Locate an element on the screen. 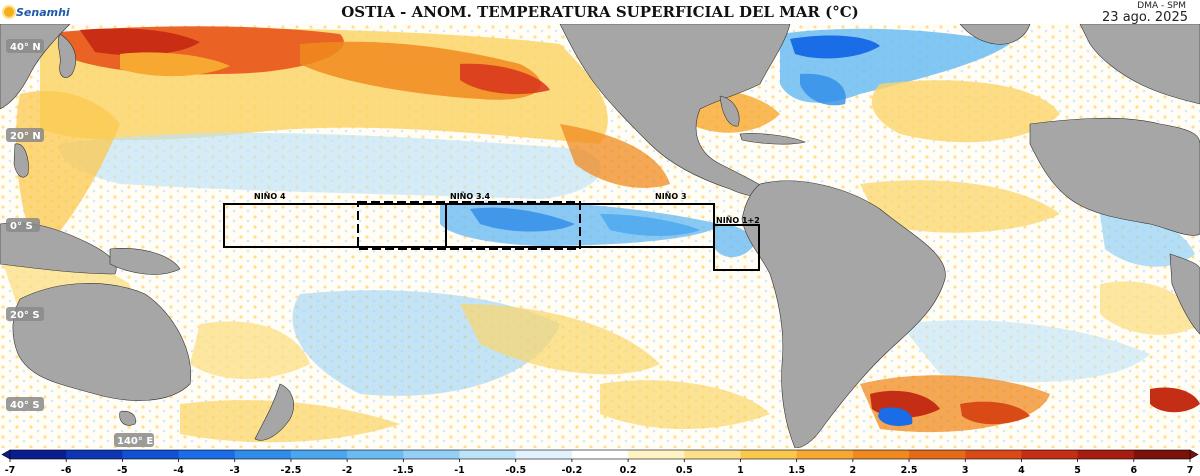  land-australia is located at coordinates (102, 342).